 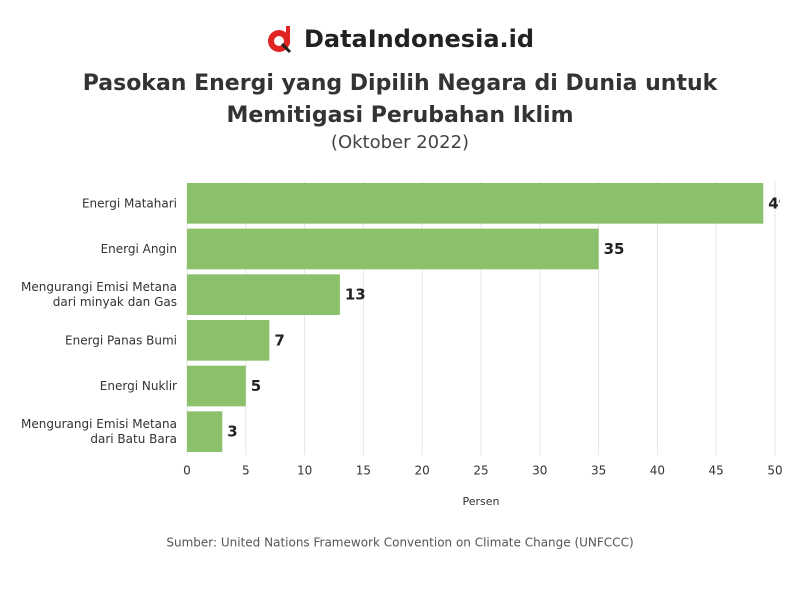 What do you see at coordinates (419, 39) in the screenshot?
I see `brand-name: DataIndonesia.id` at bounding box center [419, 39].